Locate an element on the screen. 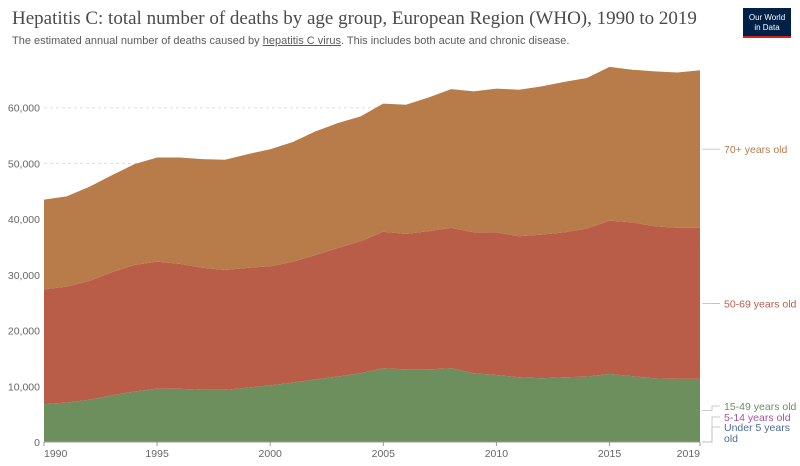 The width and height of the screenshot is (800, 466). x-tick-label-2010: 2010 is located at coordinates (497, 454).